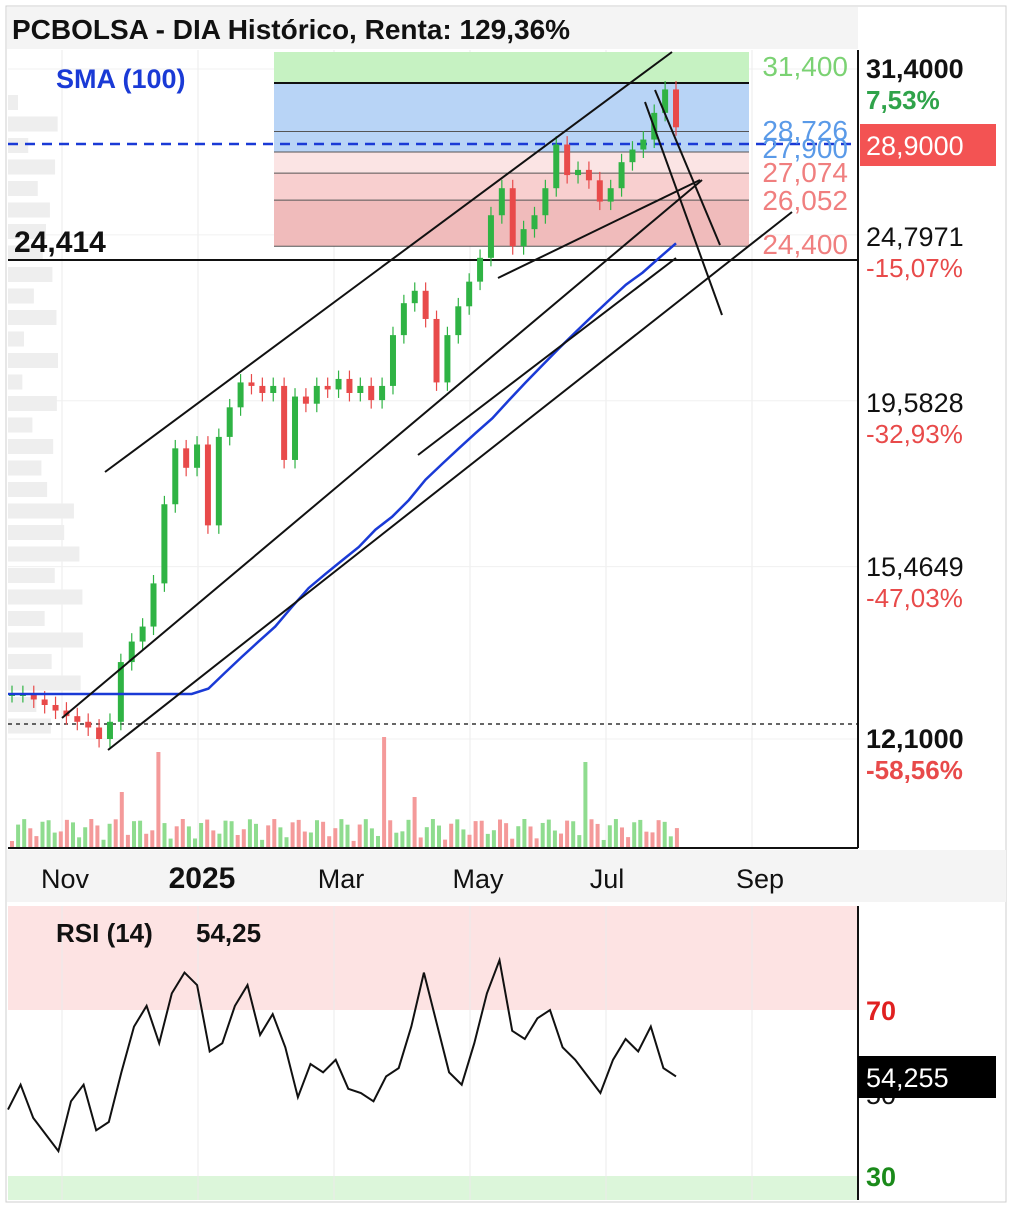 The height and width of the screenshot is (1213, 1013). Describe the element at coordinates (344, 792) in the screenshot. I see `volume-bars` at that location.